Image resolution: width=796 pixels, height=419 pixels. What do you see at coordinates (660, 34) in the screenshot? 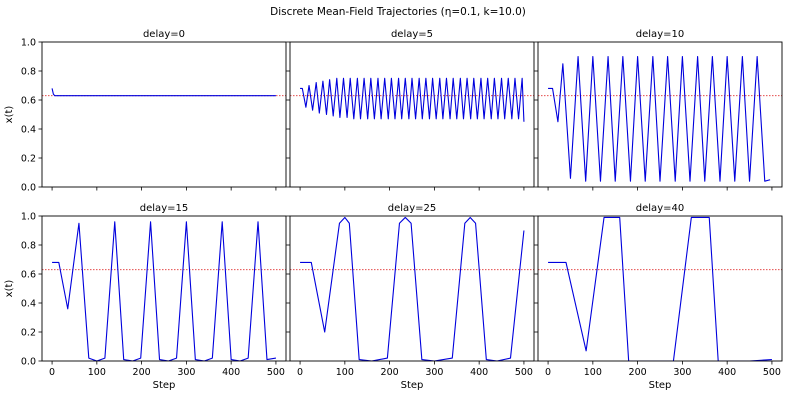
I see `panel-title: delay=10` at bounding box center [660, 34].